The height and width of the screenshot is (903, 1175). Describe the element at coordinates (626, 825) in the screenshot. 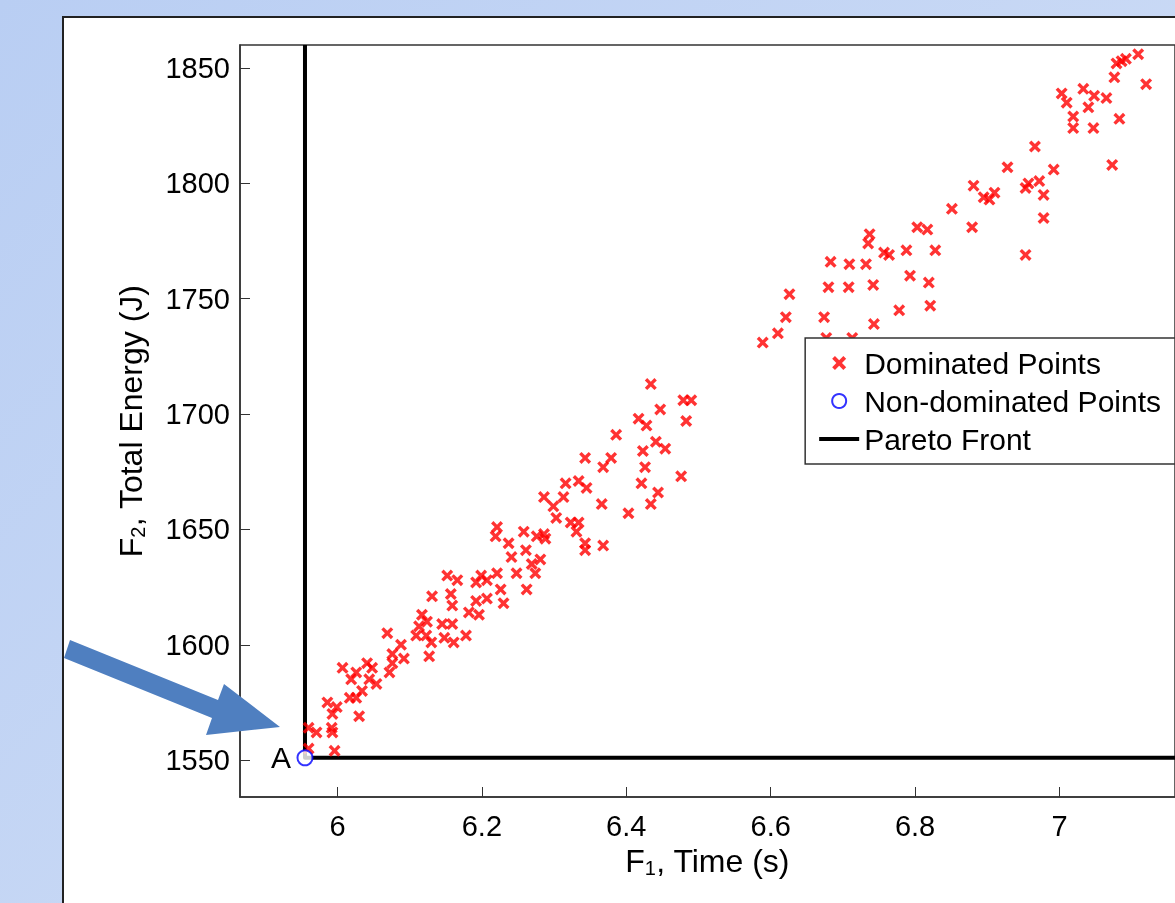

I see `x-tick-label: 6.4` at that location.